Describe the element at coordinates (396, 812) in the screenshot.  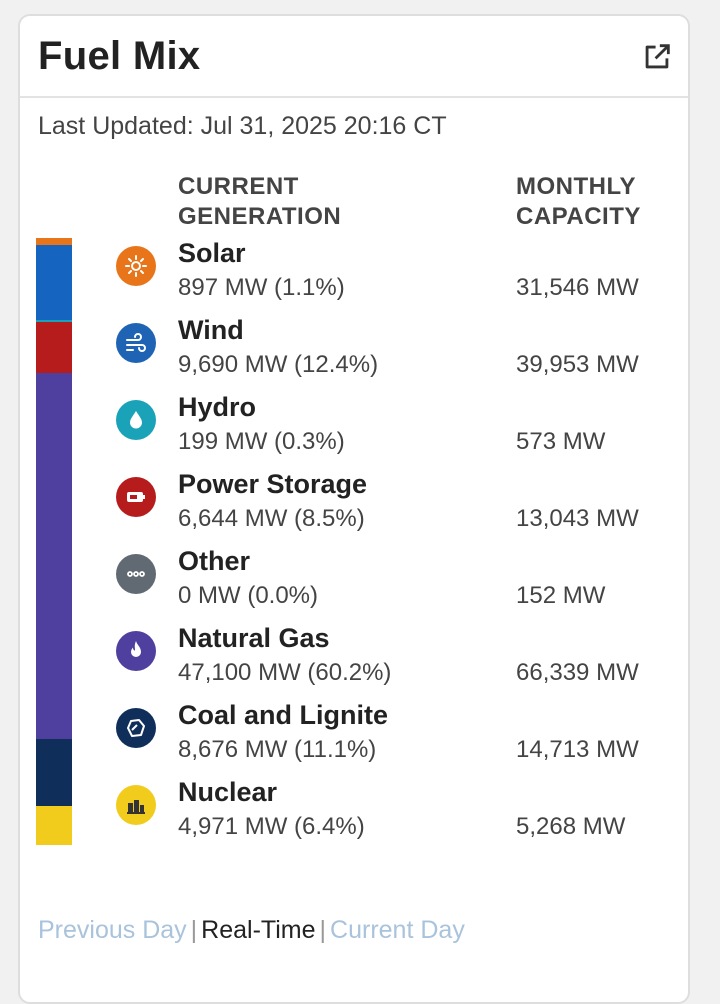
I see `fuel-row-nuclear: Nuclear 4,971 MW (6.4%) 5,268 MW` at that location.